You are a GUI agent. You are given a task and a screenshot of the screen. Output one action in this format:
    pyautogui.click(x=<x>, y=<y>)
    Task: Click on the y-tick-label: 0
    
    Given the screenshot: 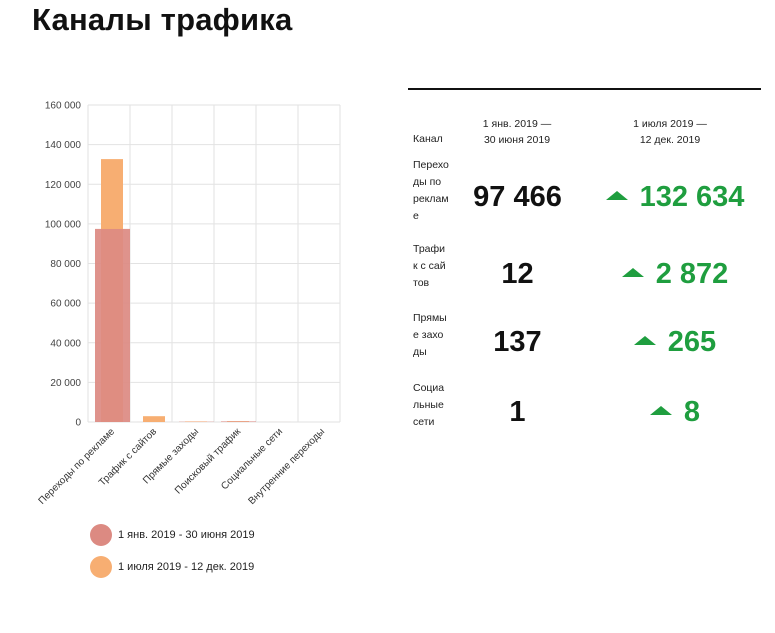 What is the action you would take?
    pyautogui.click(x=78, y=423)
    